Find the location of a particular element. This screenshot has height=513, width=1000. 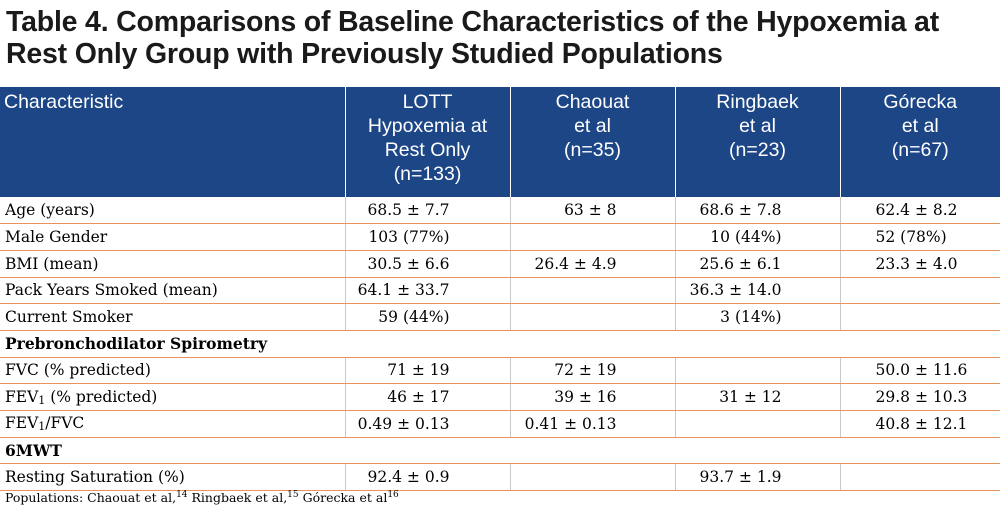

footnote-ref: 14 is located at coordinates (182, 495).